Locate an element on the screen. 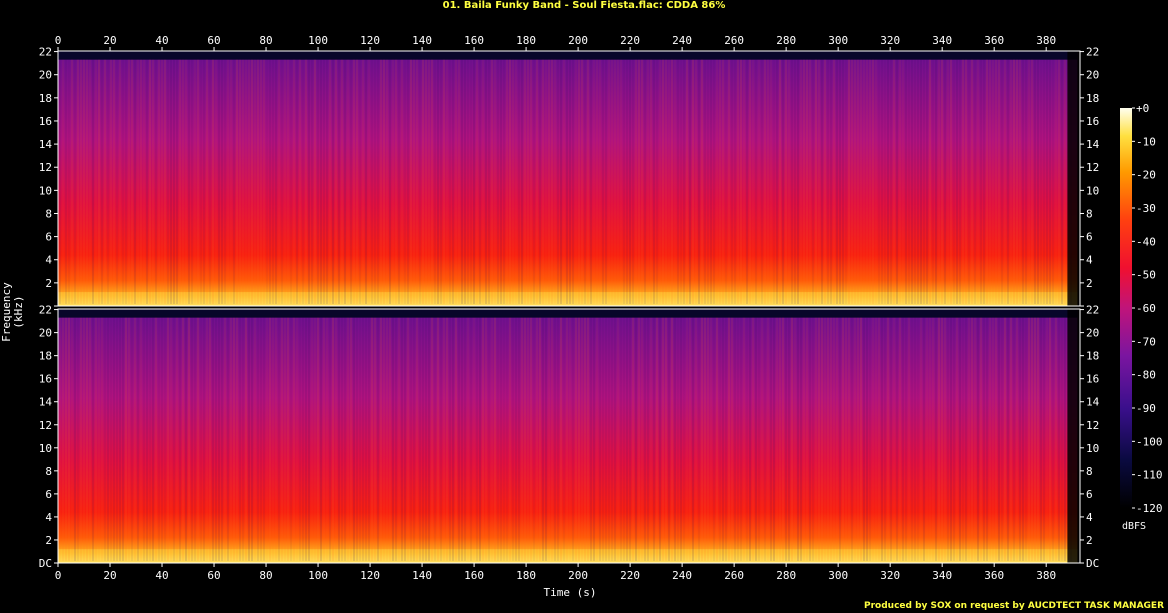  x-tick-label: 140 is located at coordinates (422, 575).